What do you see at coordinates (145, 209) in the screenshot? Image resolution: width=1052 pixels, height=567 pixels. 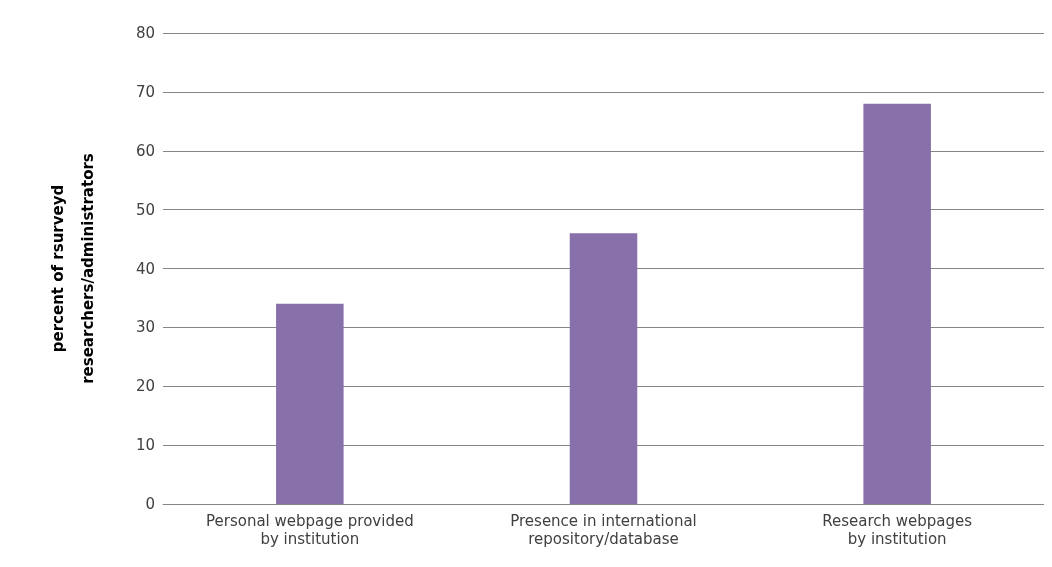 I see `y-tick-label: 50` at bounding box center [145, 209].